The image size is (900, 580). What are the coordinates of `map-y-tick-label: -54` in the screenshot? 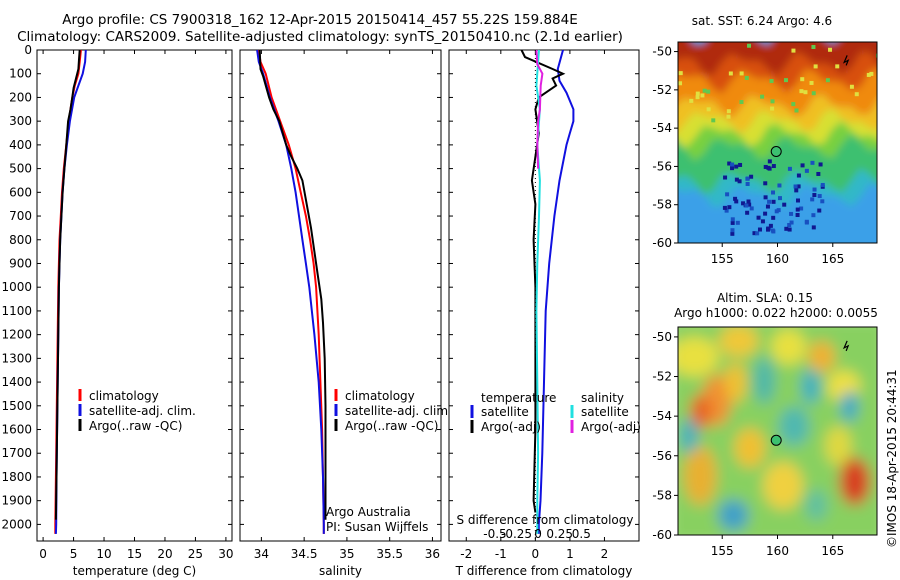 It's located at (662, 128).